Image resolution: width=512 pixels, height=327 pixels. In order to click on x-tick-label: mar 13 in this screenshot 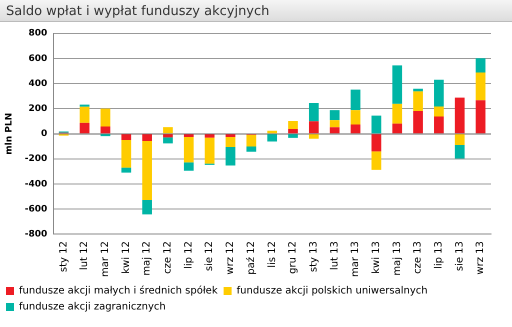, I will do `click(356, 259)`.